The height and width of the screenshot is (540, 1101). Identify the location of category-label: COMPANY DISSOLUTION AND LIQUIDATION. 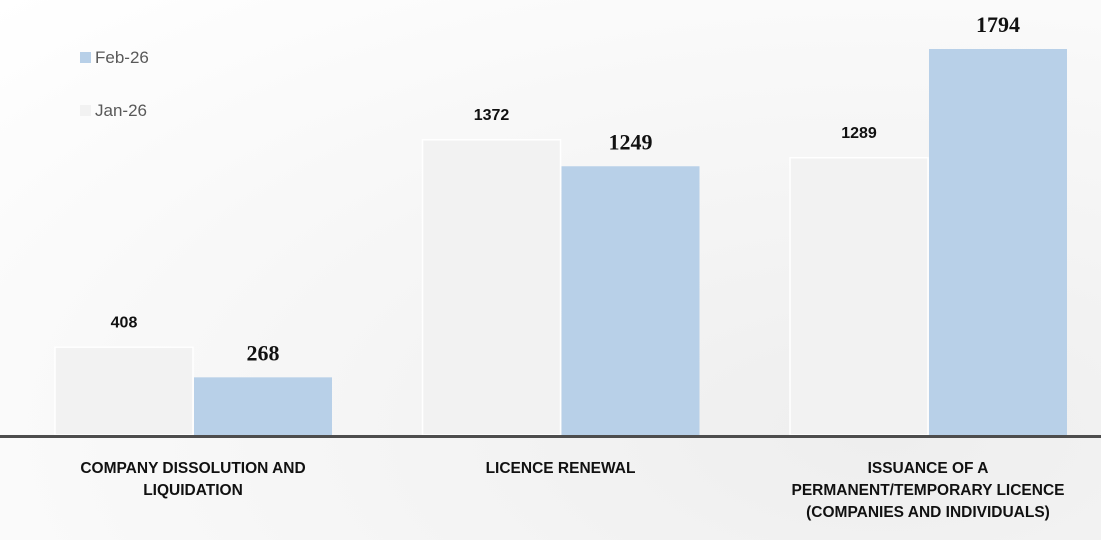
(193, 479).